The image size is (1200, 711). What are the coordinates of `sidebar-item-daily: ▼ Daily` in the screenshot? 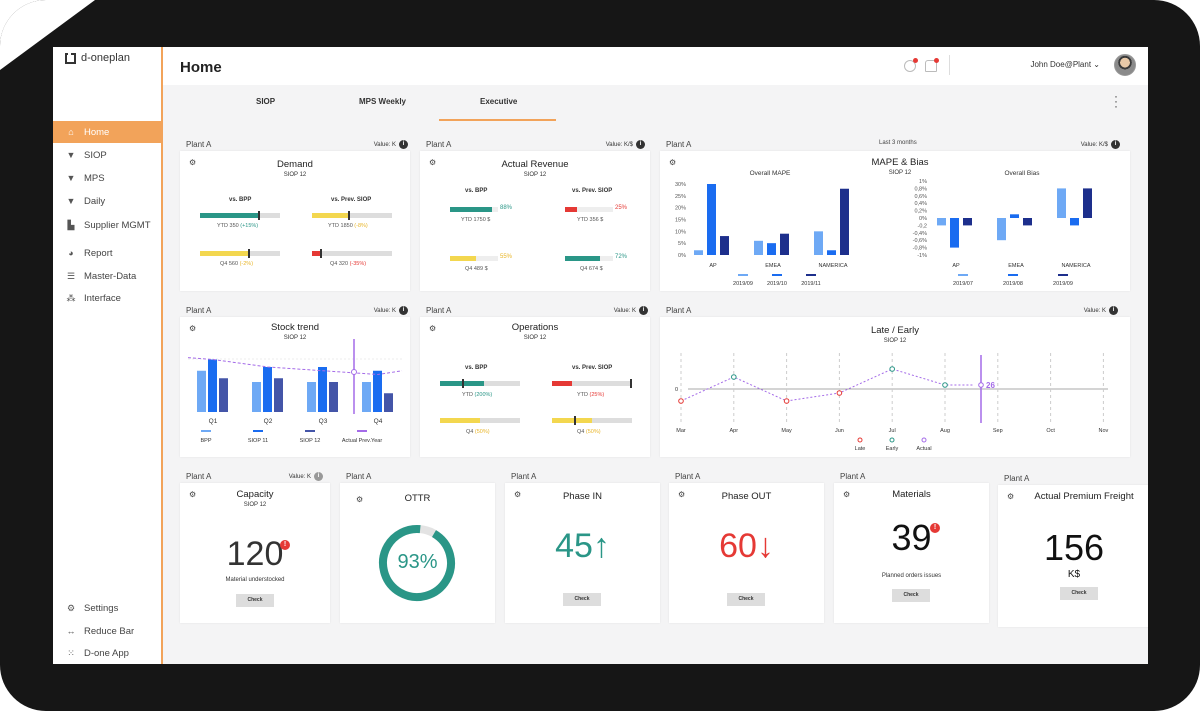 It's located at (86, 201).